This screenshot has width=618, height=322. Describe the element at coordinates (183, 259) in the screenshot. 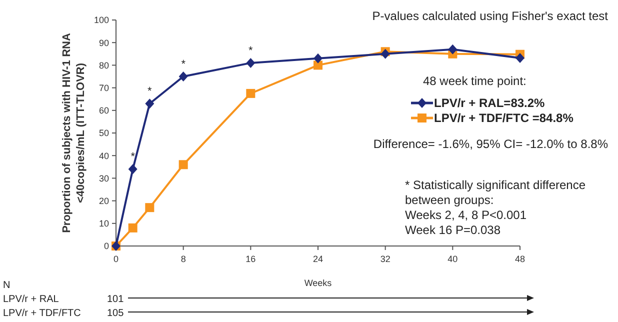

I see `x-tick-label: 8` at that location.